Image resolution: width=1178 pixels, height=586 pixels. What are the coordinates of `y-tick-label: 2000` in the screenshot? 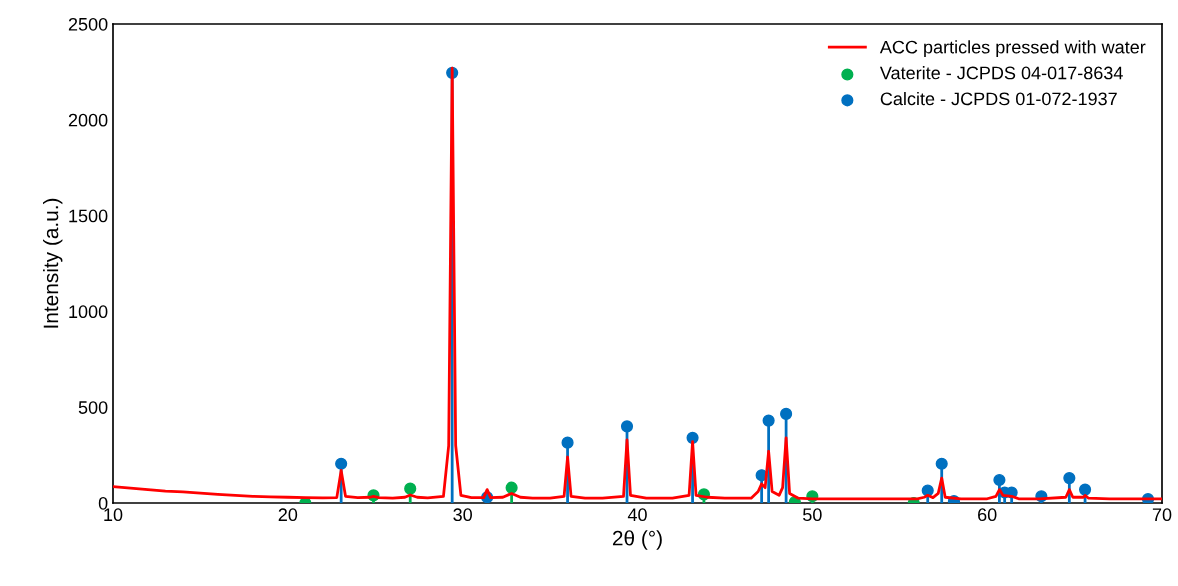 It's located at (88, 120).